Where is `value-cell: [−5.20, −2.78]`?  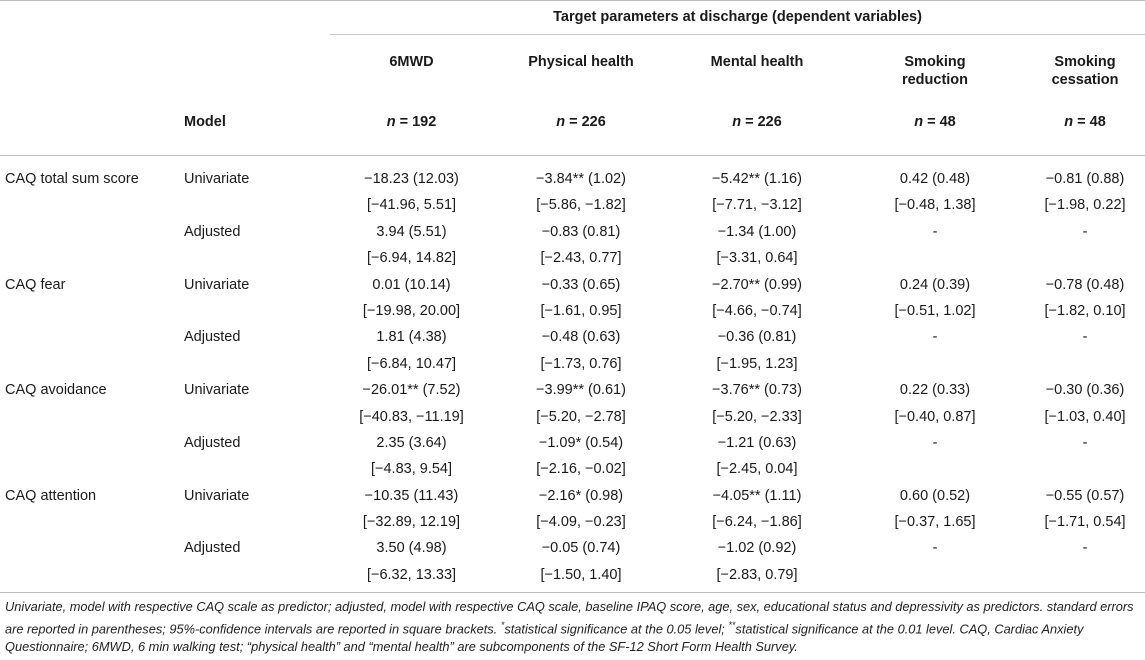
value-cell: [−5.20, −2.78] is located at coordinates (581, 416).